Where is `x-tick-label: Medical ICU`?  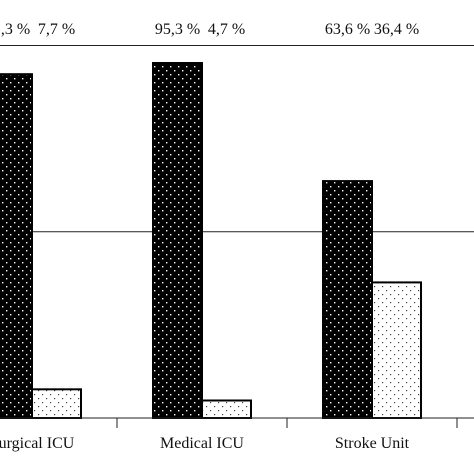
x-tick-label: Medical ICU is located at coordinates (202, 443).